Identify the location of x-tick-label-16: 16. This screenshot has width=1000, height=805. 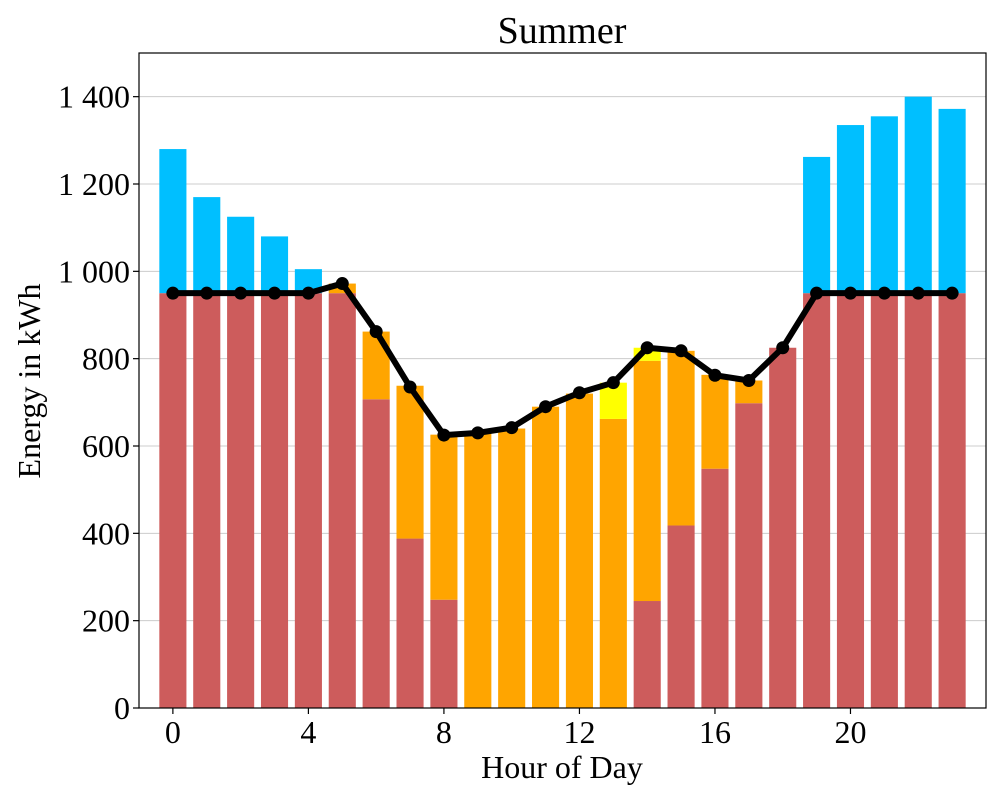
(715, 732).